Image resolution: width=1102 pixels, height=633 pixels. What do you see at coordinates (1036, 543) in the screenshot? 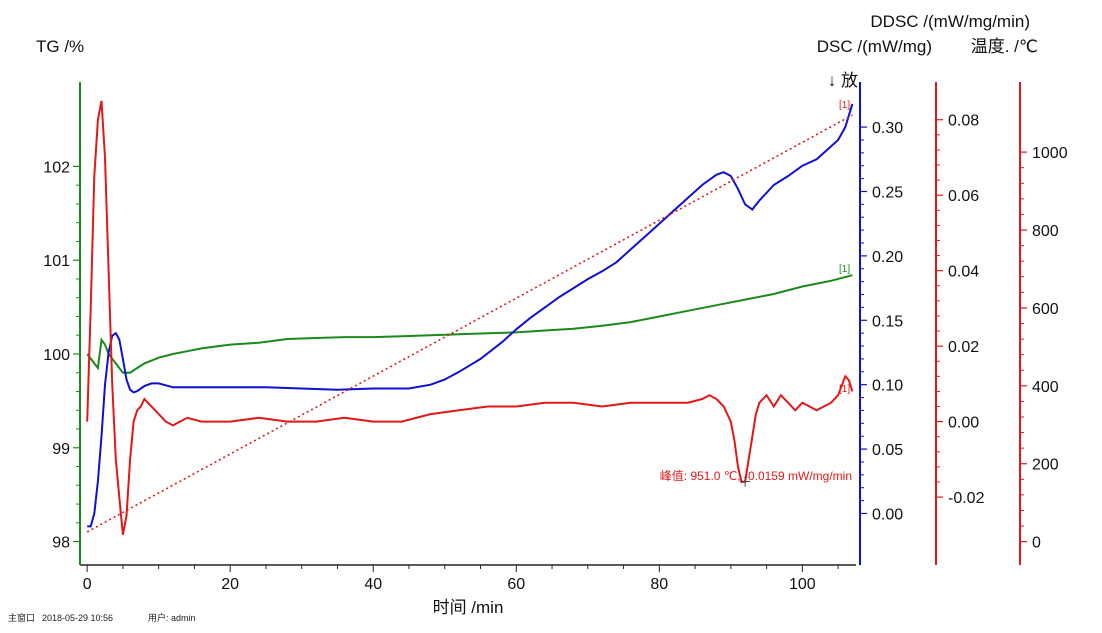
I see `temp-tick-label: 0` at bounding box center [1036, 543].